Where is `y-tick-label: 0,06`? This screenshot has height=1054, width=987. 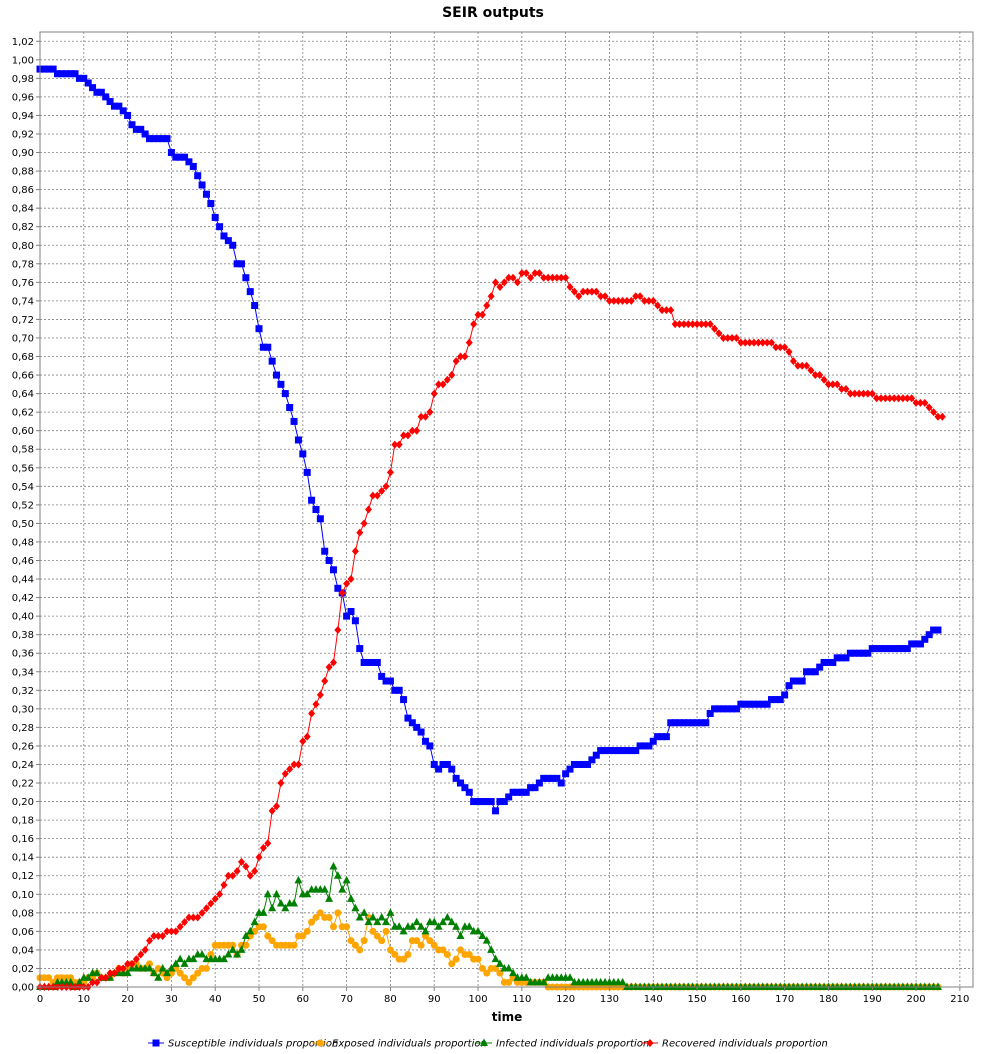
y-tick-label: 0,06 is located at coordinates (23, 932).